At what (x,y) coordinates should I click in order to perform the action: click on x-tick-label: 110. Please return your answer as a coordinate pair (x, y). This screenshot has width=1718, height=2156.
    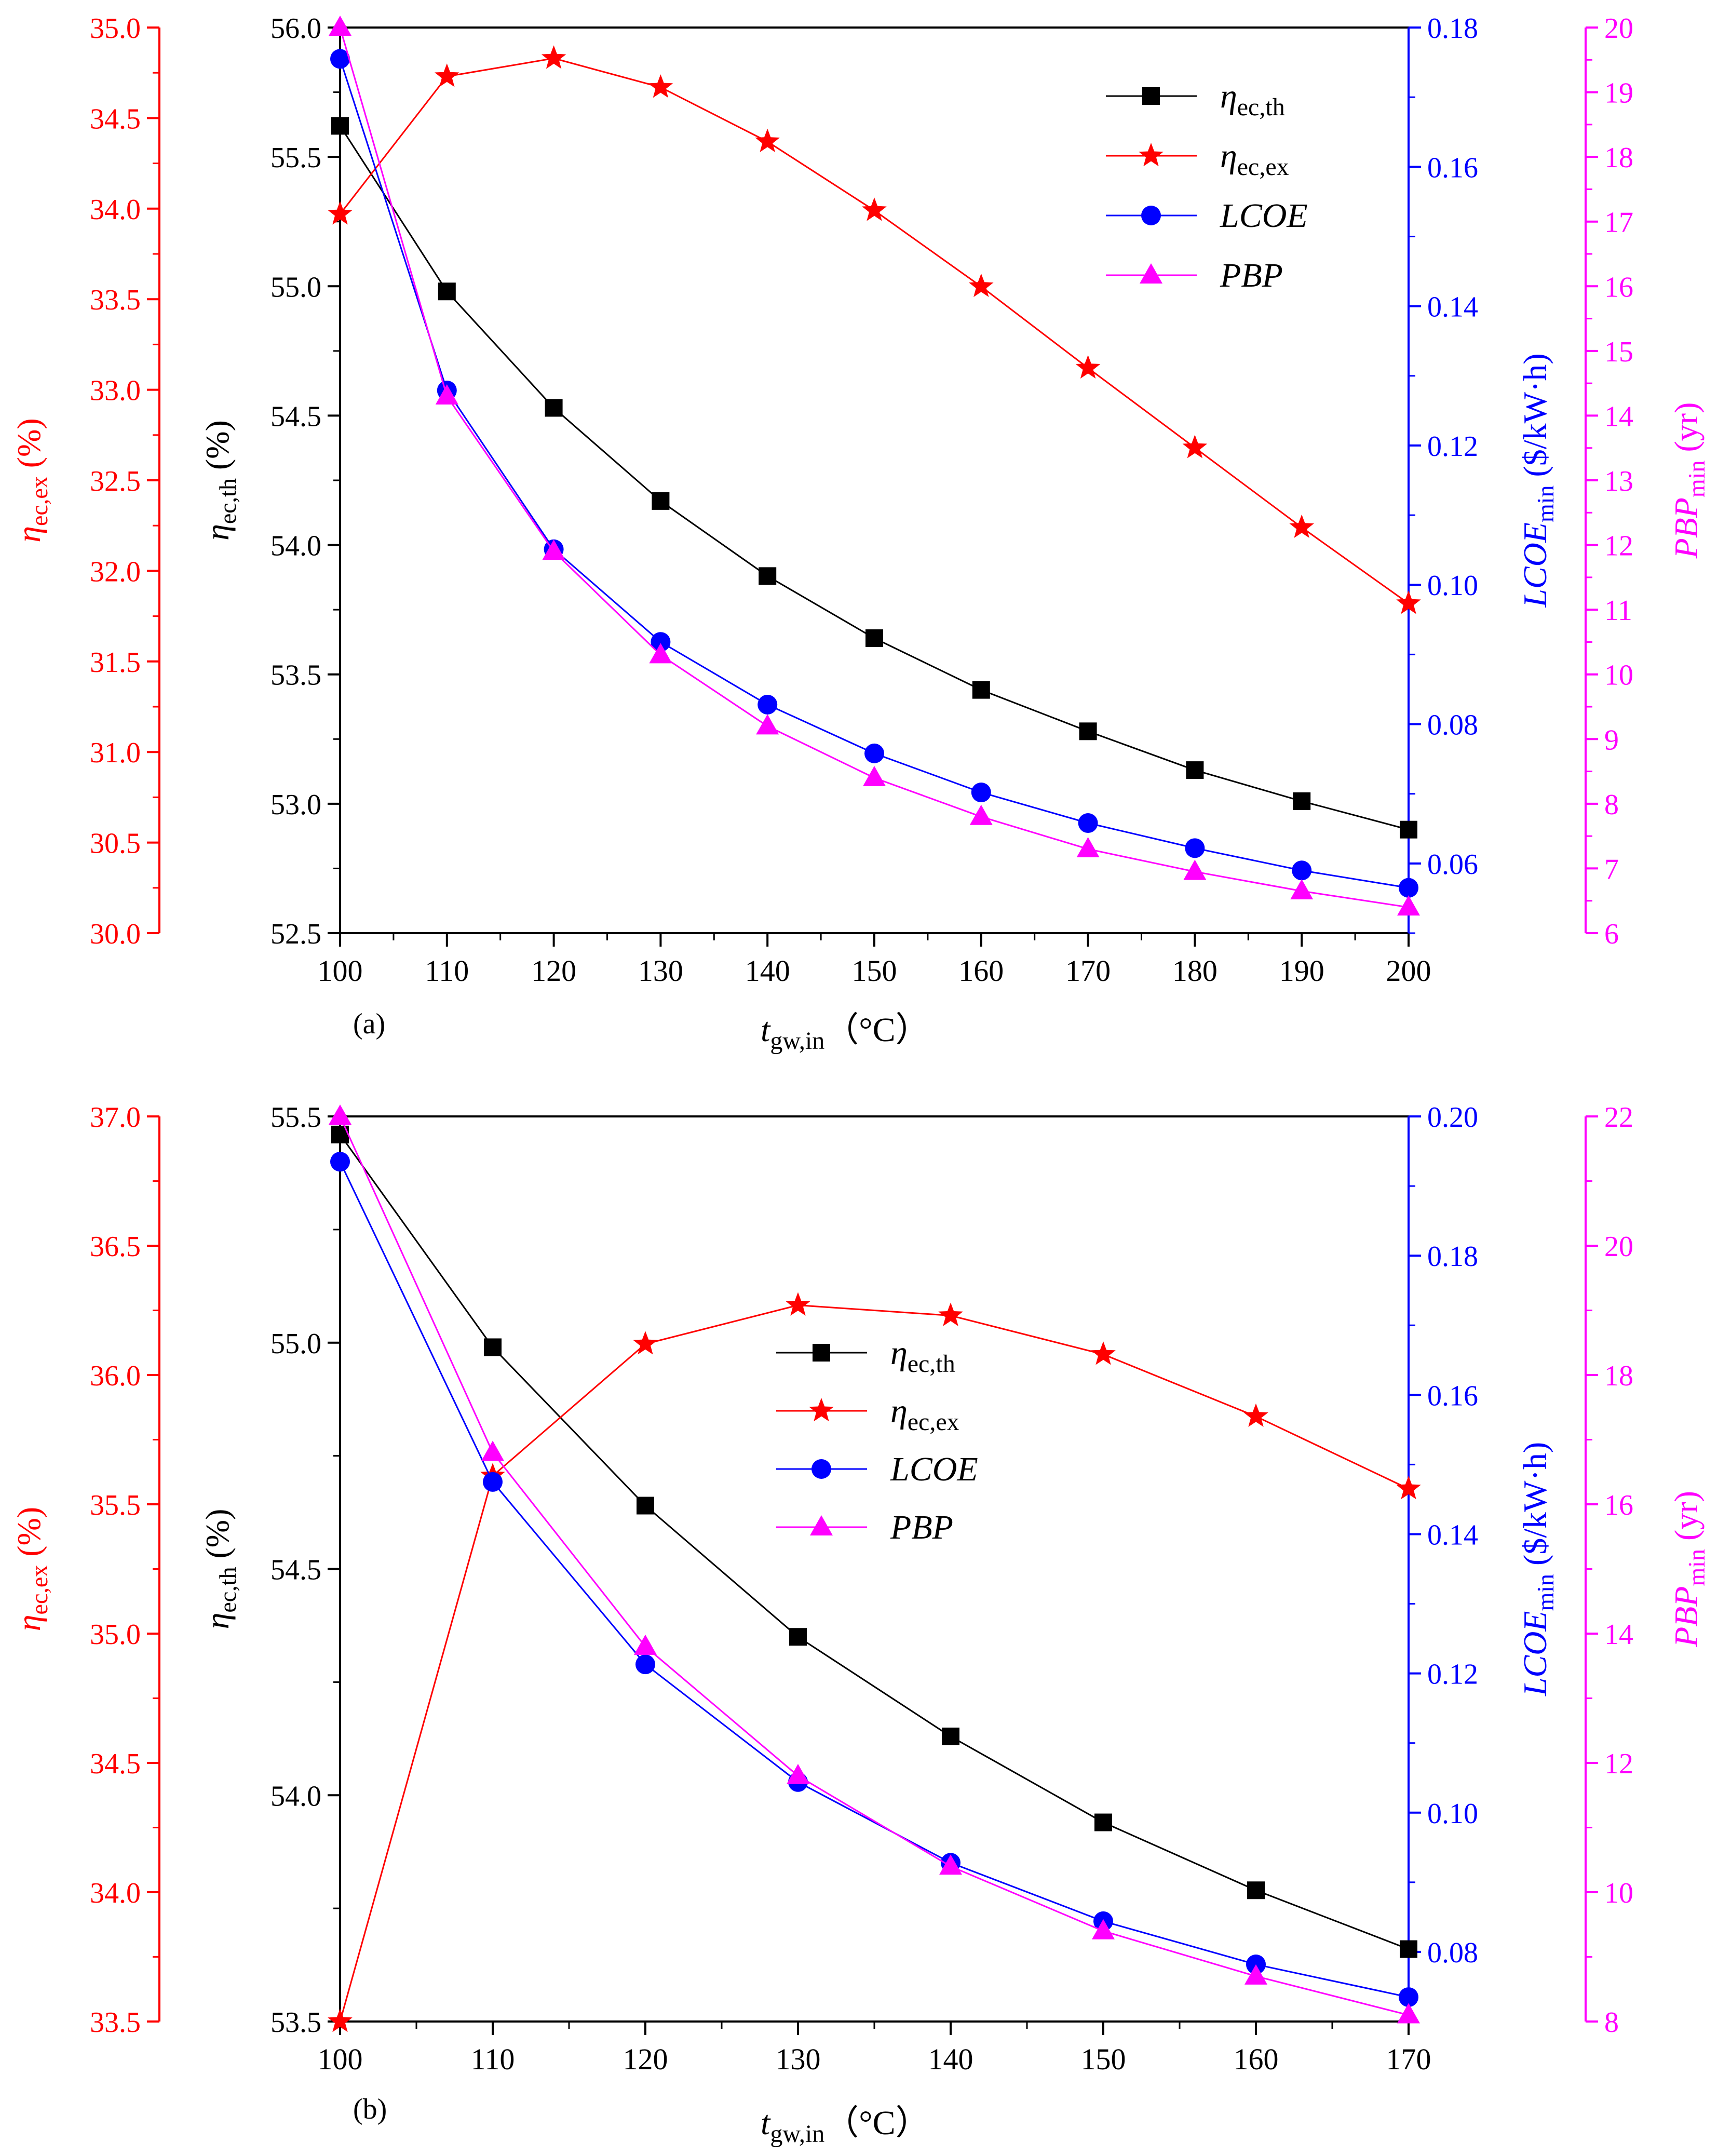
    Looking at the image, I should click on (447, 971).